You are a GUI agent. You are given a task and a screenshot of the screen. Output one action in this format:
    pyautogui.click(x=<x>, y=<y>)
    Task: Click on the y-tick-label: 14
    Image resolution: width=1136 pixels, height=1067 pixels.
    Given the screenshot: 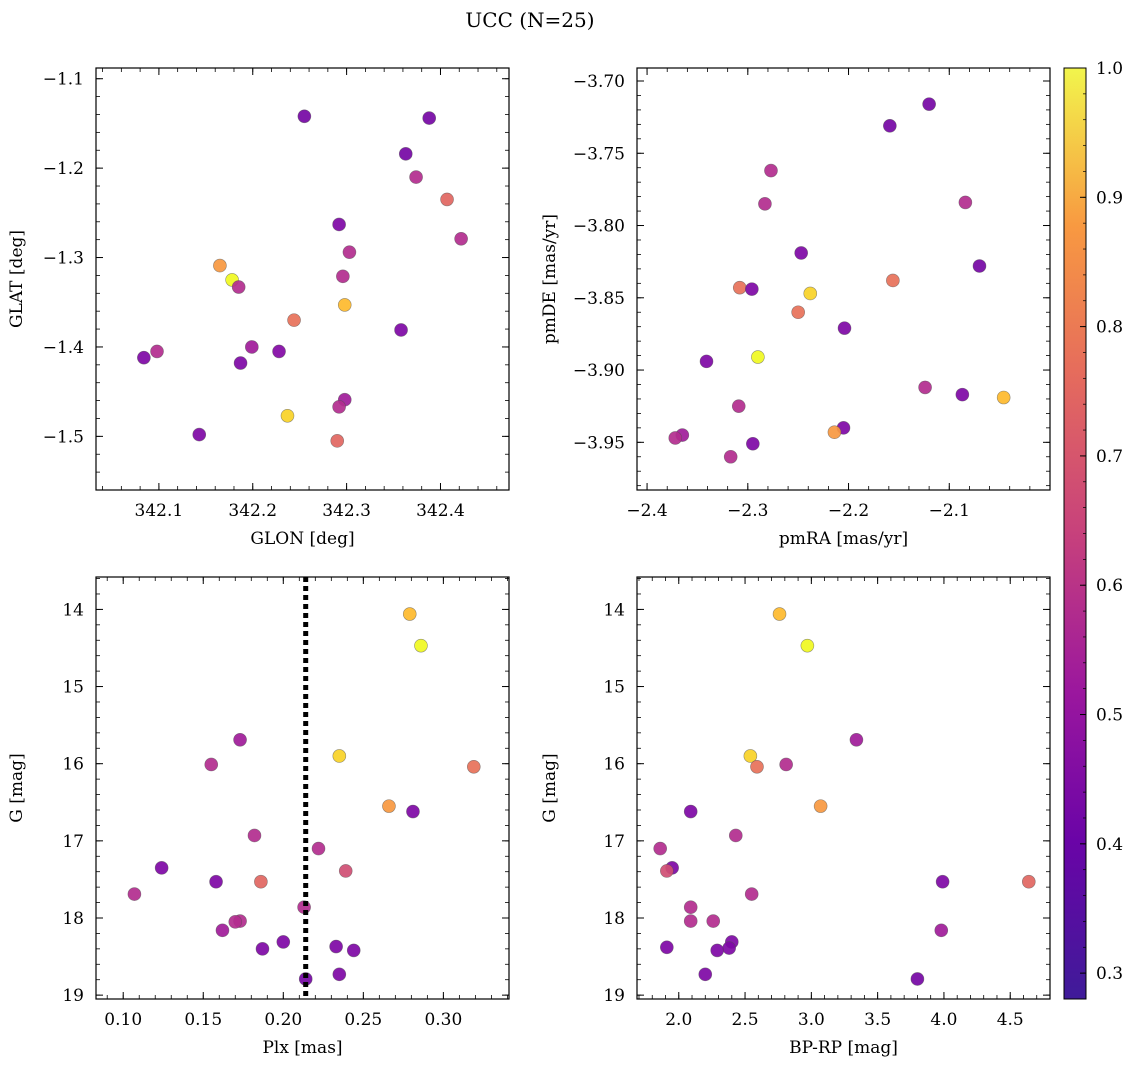 What is the action you would take?
    pyautogui.click(x=73, y=610)
    